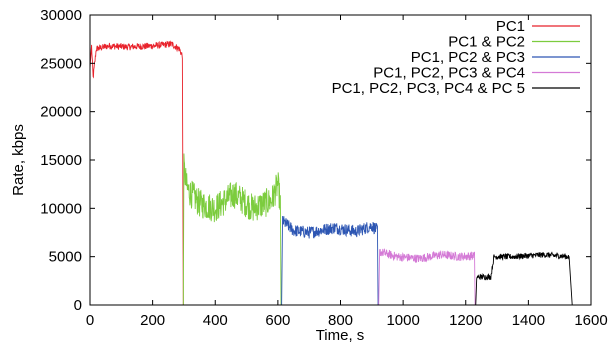 Image resolution: width=611 pixels, height=345 pixels. Describe the element at coordinates (61, 112) in the screenshot. I see `y-tick-label-4: 20000` at that location.